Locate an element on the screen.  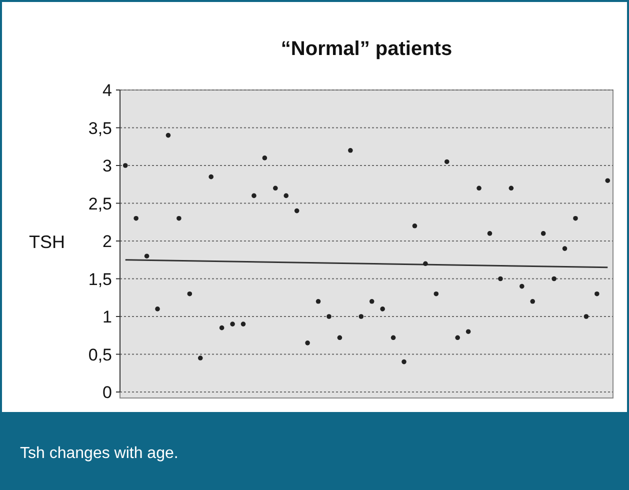
y-tick-label: 2,5 is located at coordinates (100, 204).